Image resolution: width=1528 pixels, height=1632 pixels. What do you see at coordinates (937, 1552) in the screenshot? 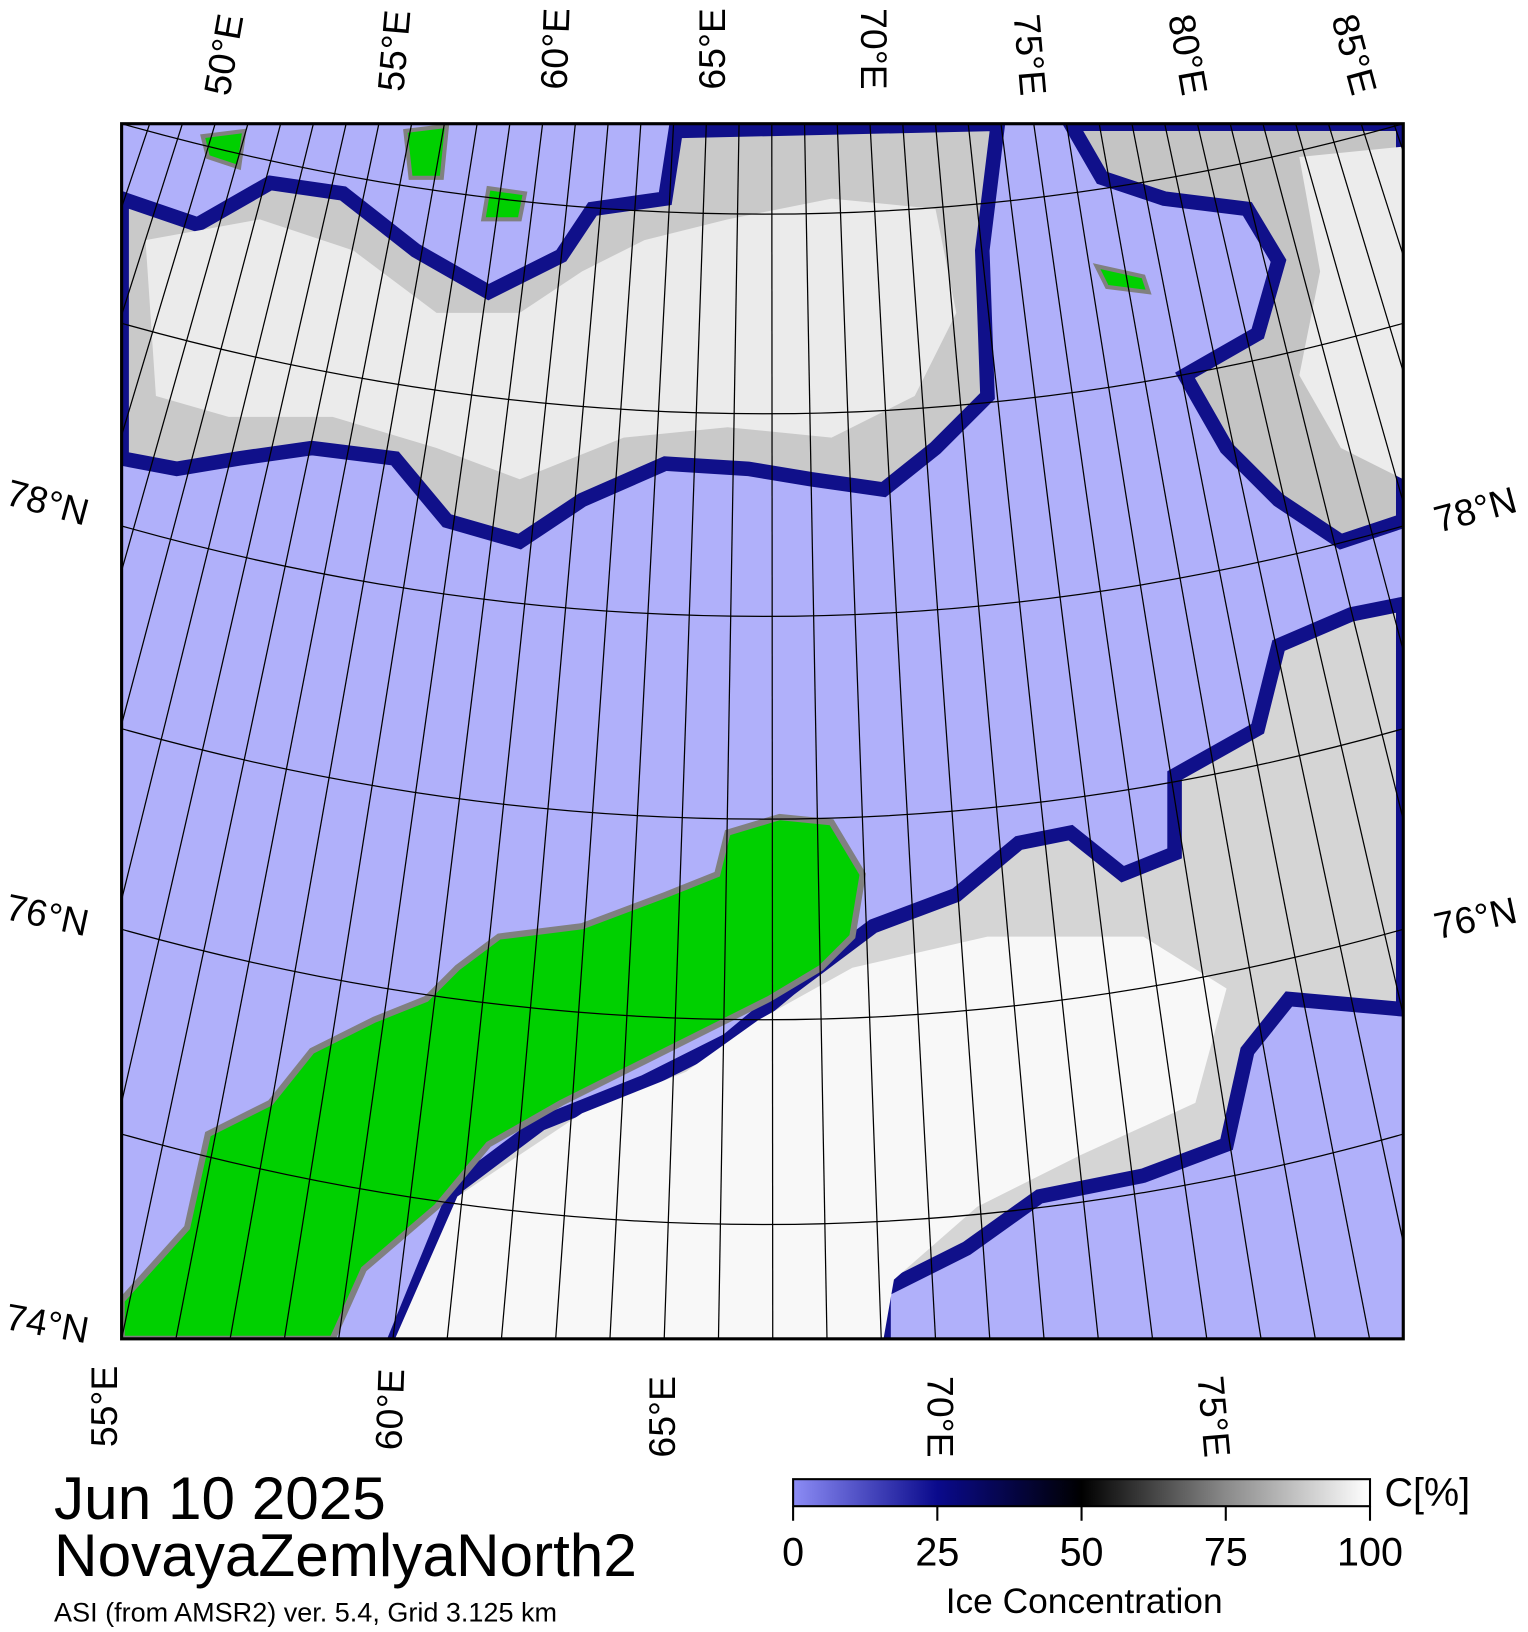
I see `colorbar-tick-label: 25` at bounding box center [937, 1552].